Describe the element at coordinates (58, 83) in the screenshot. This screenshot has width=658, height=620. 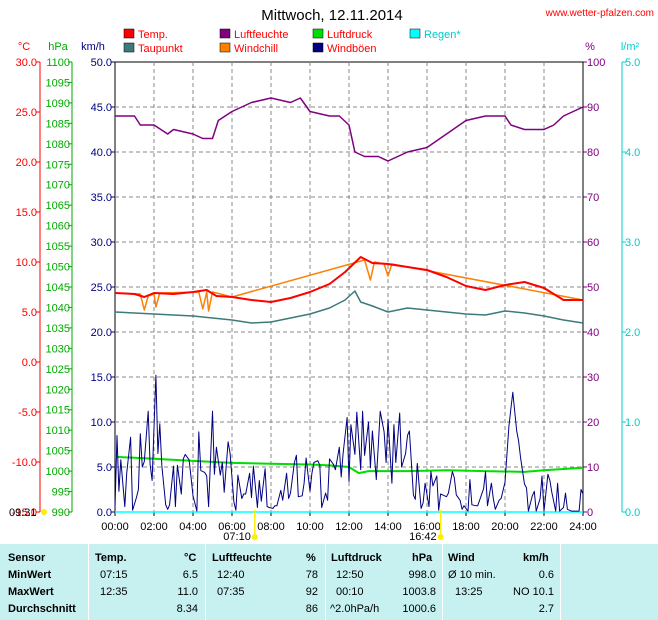
I see `press-tick-label: 1095` at that location.